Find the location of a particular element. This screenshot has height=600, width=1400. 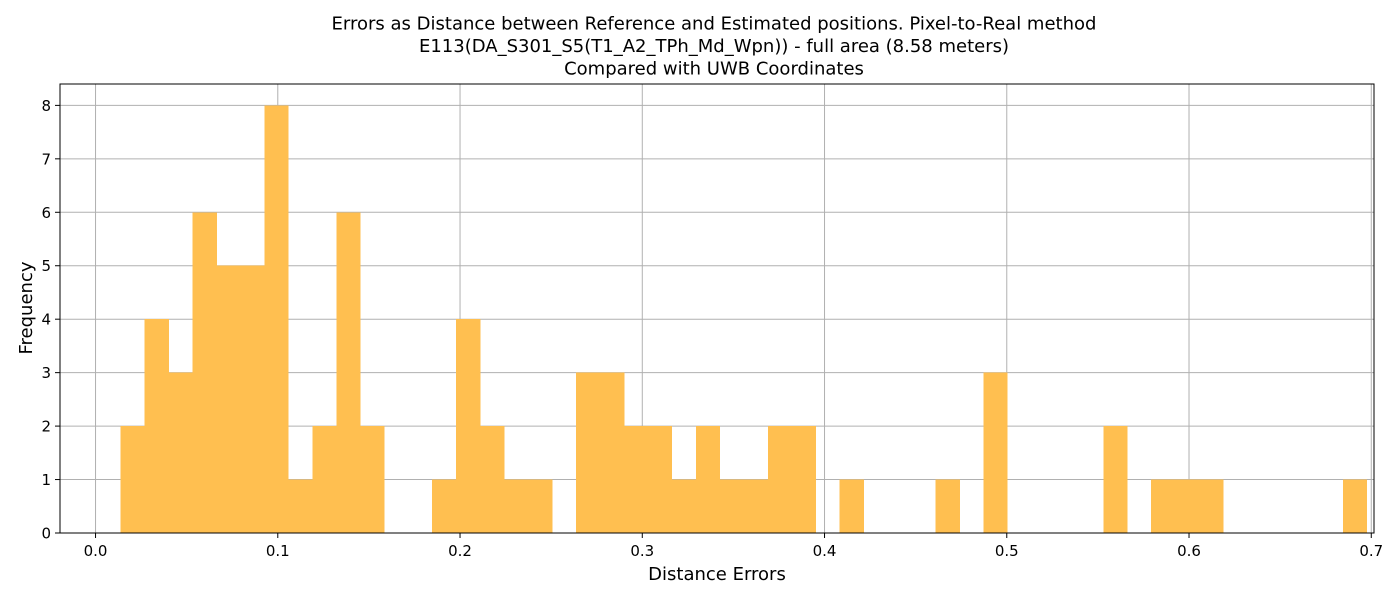

y-tick-label: 5 is located at coordinates (46, 266).